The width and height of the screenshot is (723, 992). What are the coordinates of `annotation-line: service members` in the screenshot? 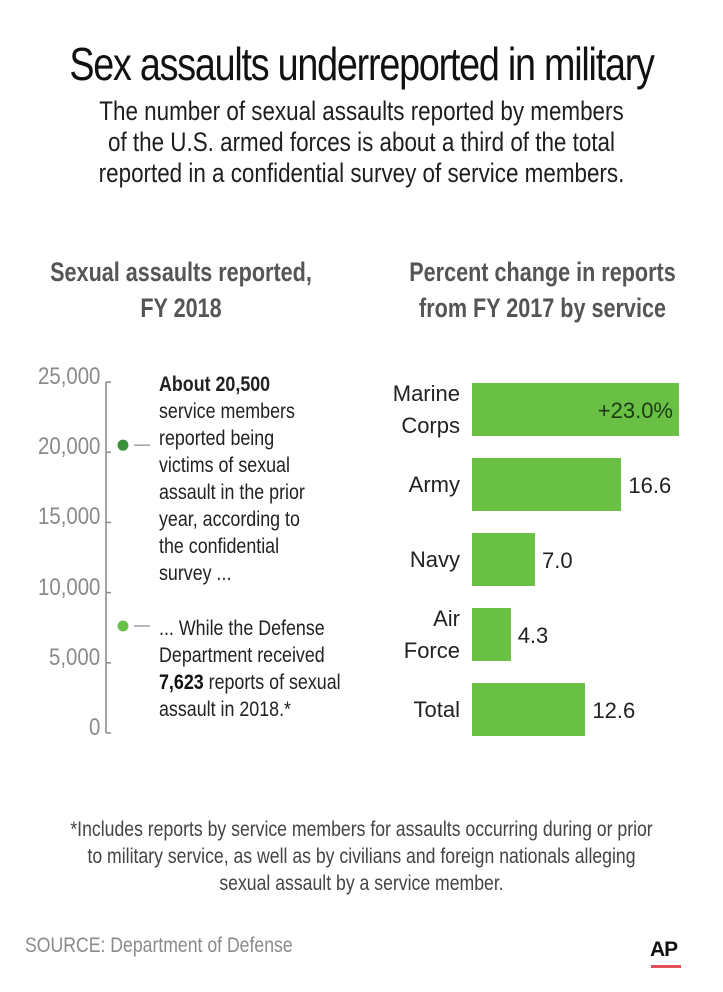 It's located at (227, 411).